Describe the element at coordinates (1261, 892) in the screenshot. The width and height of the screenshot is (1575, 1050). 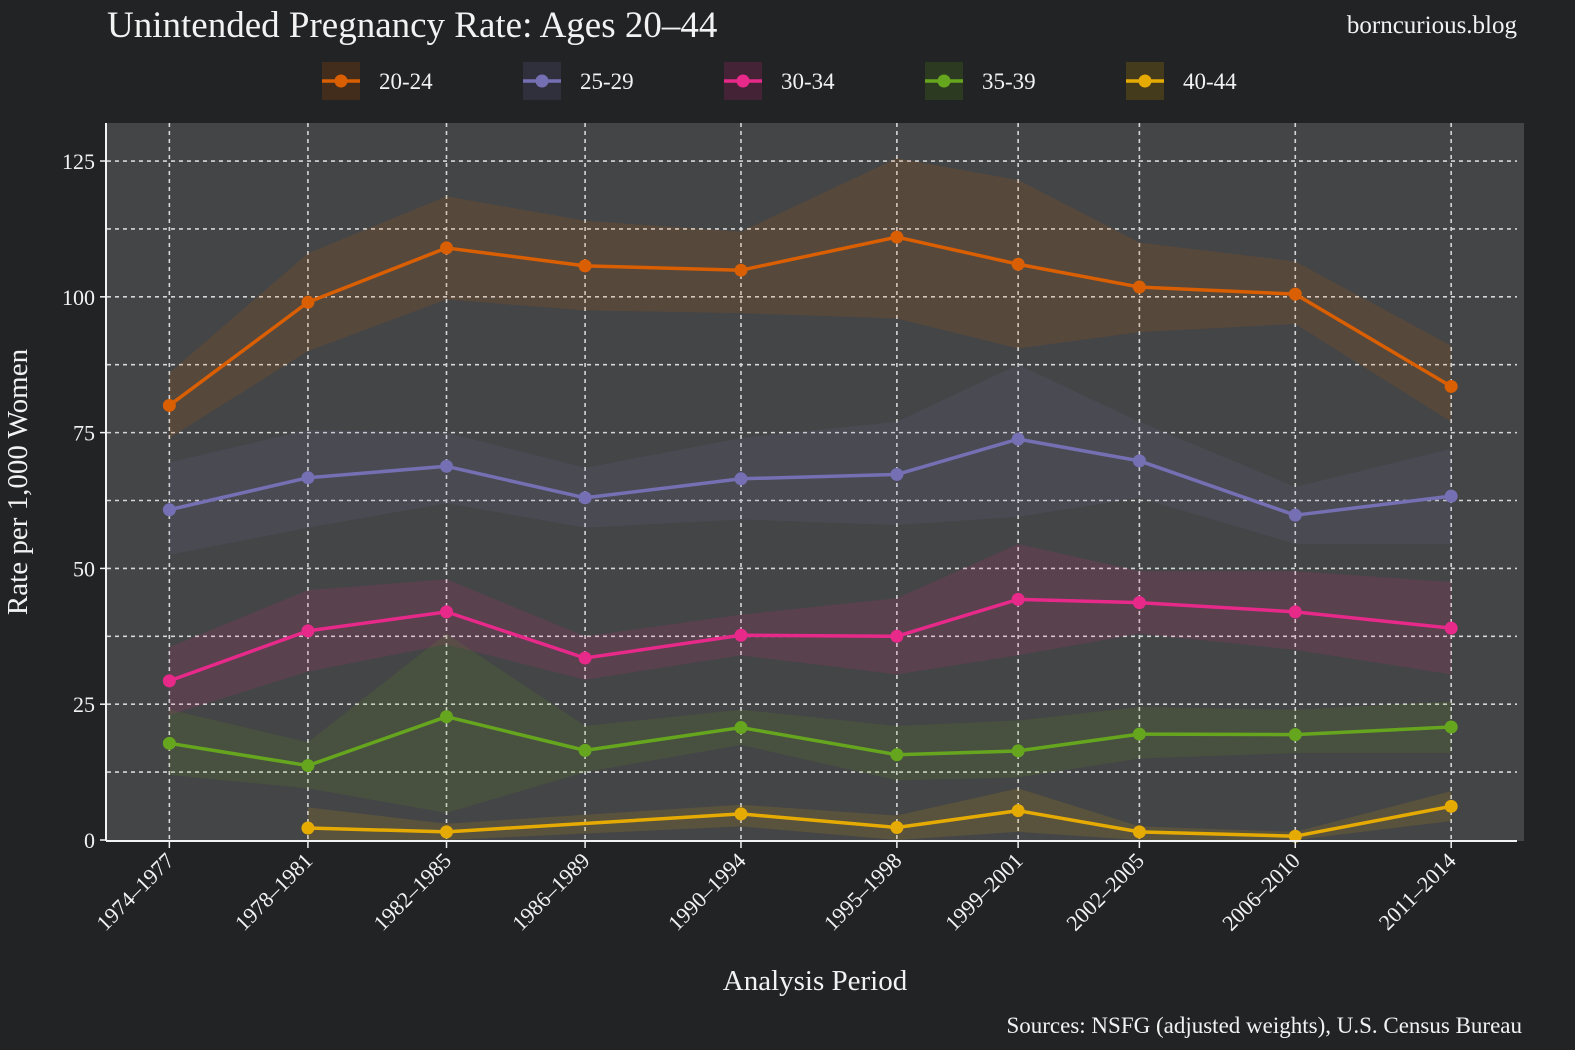
I see `x-tick-label: 2006–2010` at that location.